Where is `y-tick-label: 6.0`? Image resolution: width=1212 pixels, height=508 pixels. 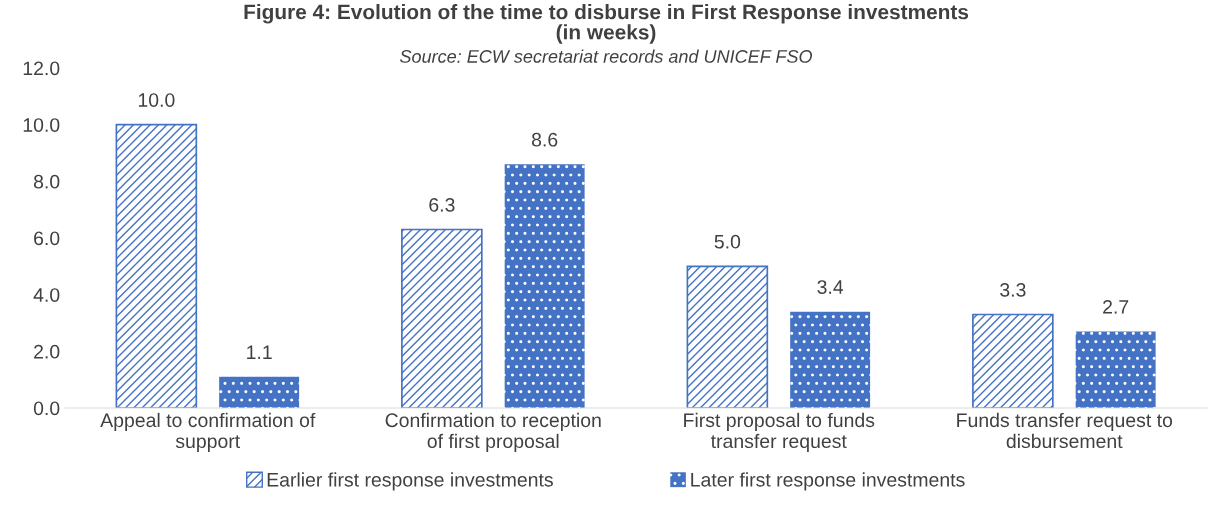
y-tick-label: 6.0 is located at coordinates (47, 238).